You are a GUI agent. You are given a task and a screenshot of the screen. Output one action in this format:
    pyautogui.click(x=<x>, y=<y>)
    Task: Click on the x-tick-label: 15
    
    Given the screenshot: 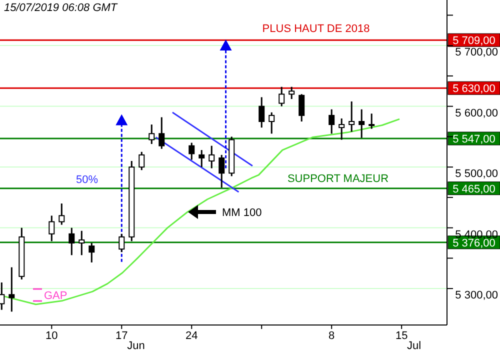 What is the action you would take?
    pyautogui.click(x=401, y=336)
    